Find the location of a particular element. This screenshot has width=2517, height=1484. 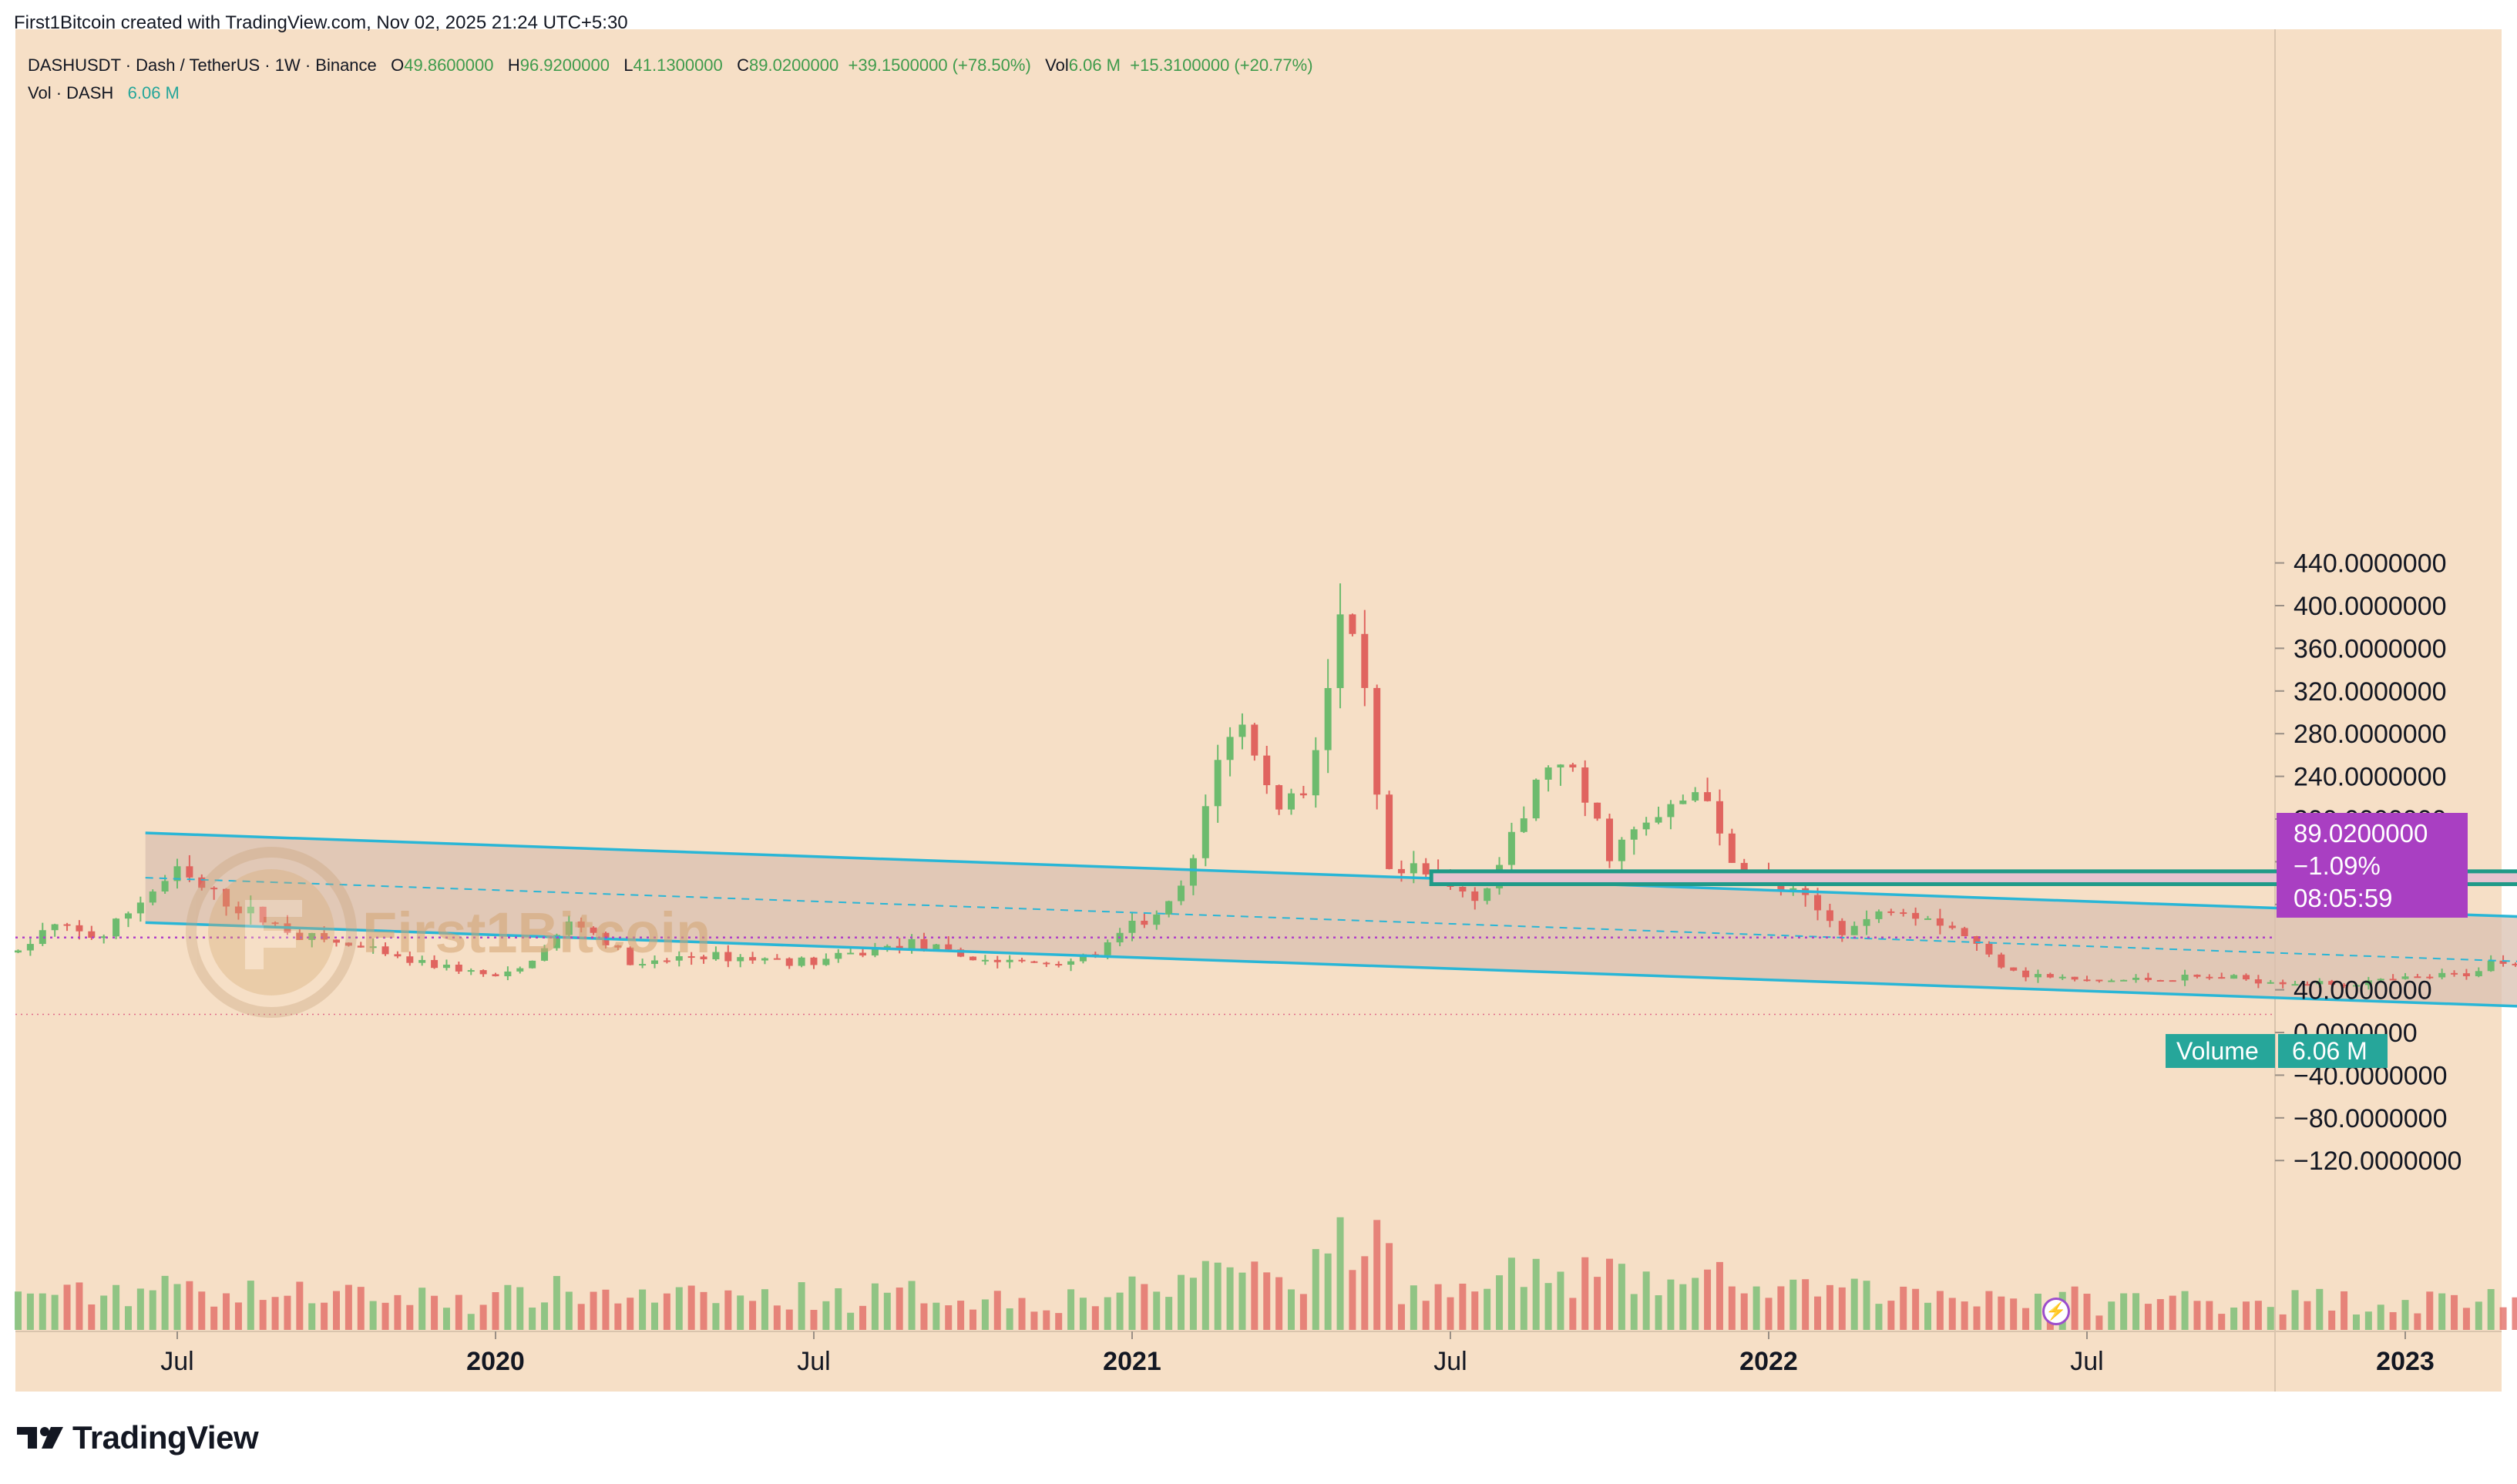

x-tick-label: 2023 is located at coordinates (2405, 1361).